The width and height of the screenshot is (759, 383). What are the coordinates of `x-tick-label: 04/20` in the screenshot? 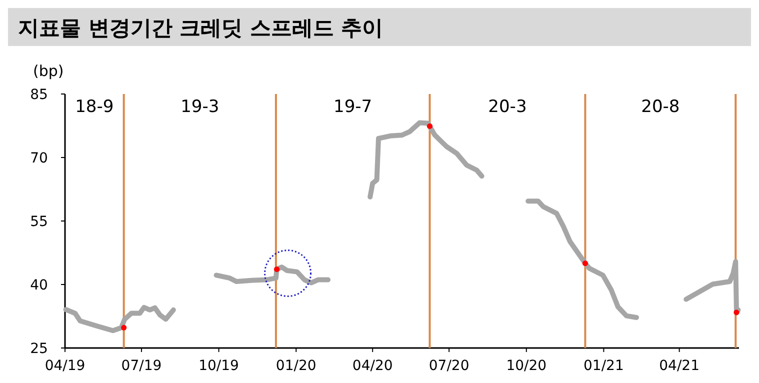 It's located at (372, 366).